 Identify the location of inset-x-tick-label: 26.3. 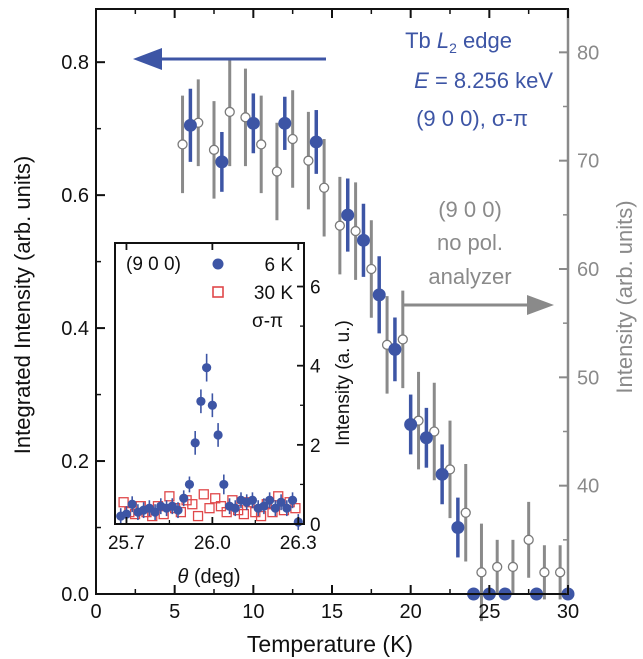
(298, 543).